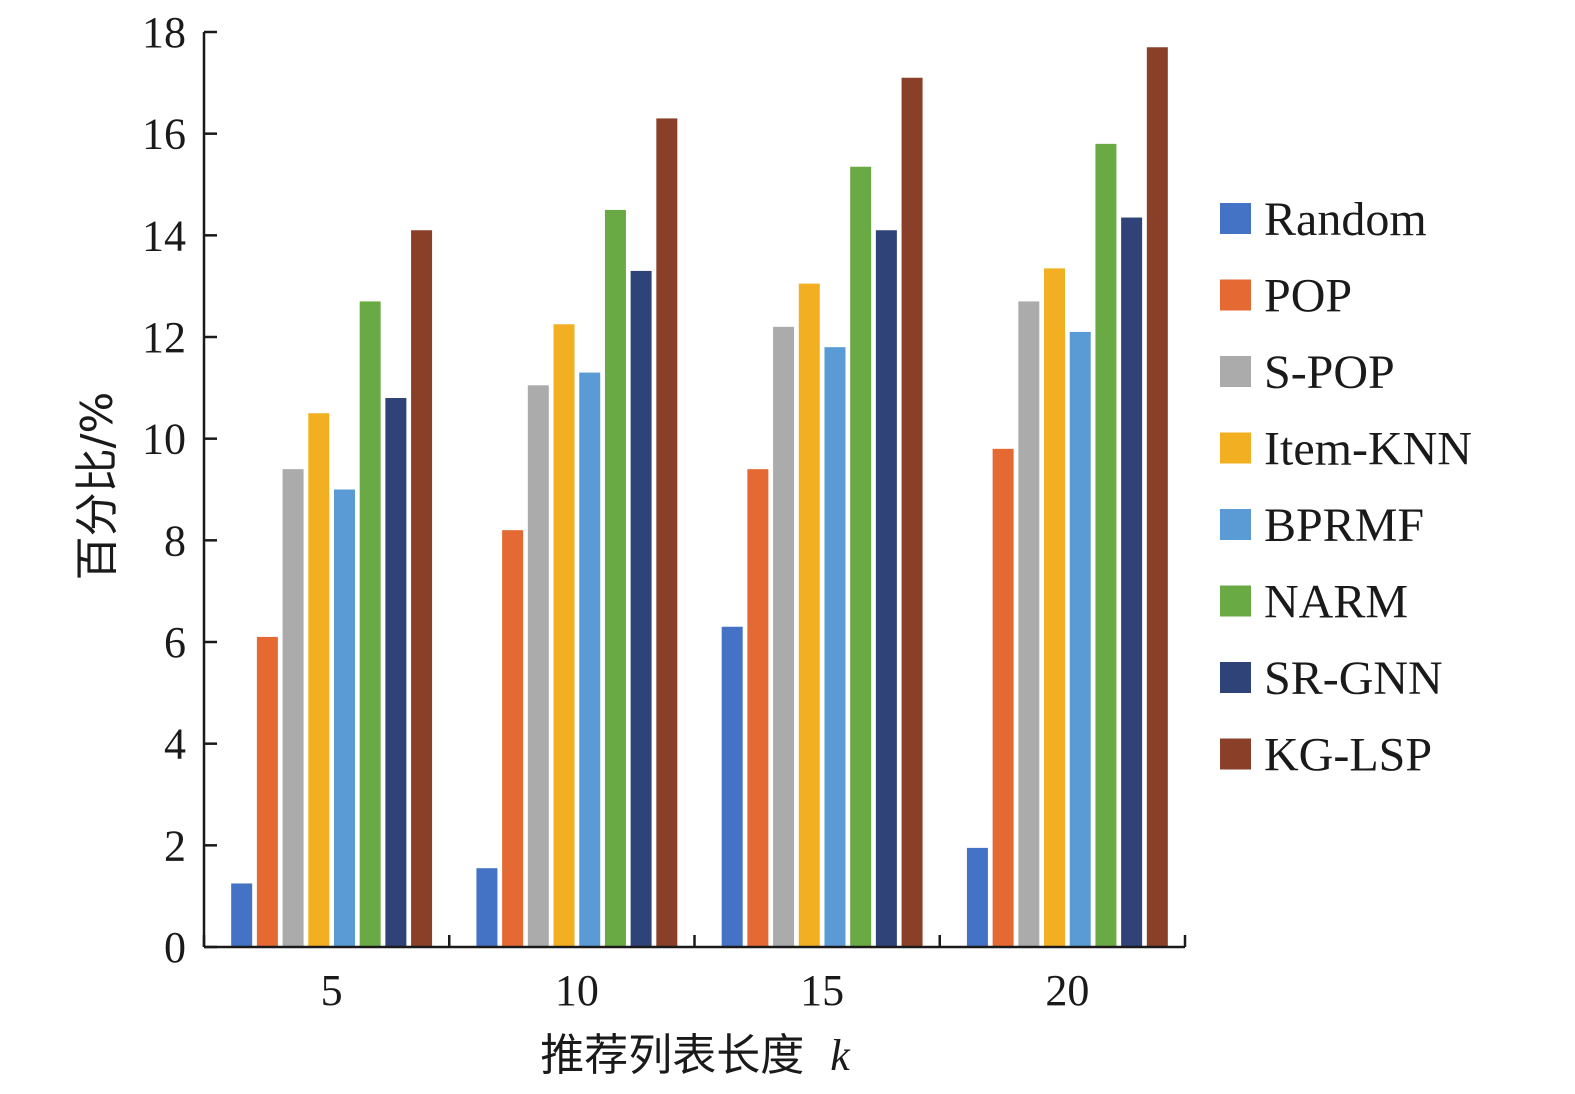  I want to click on legend-swatch-s-pop, so click(1235, 371).